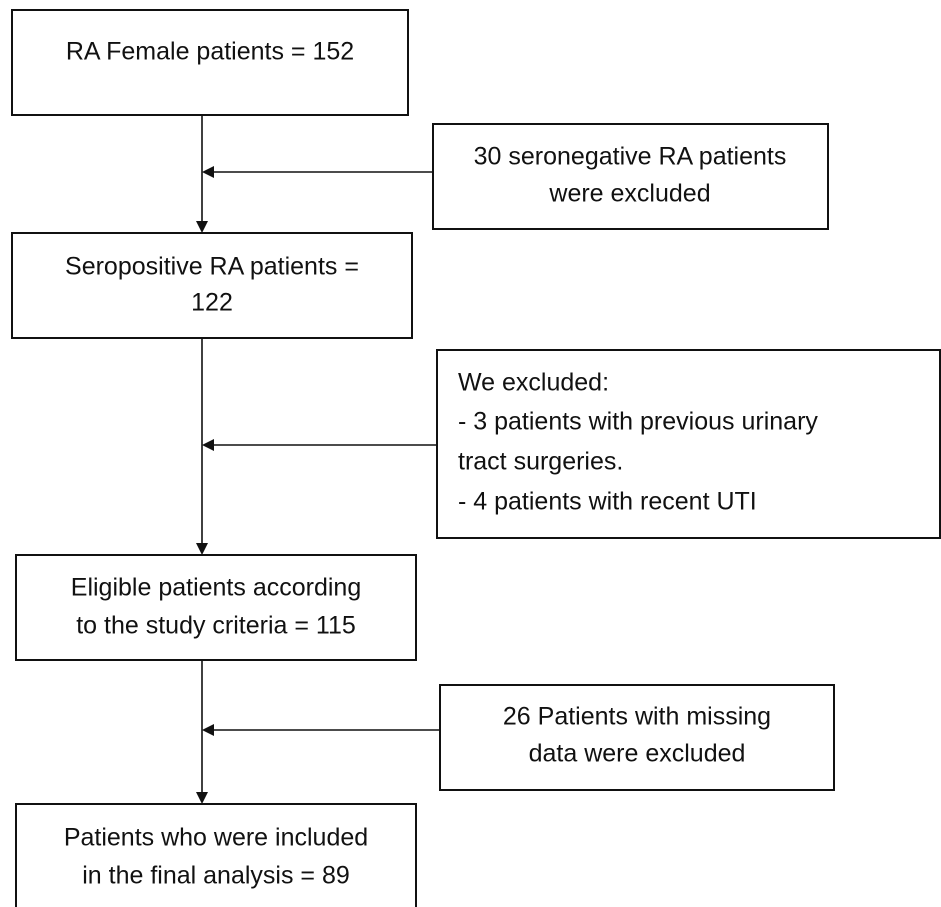  What do you see at coordinates (638, 422) in the screenshot?
I see `box-text: - 3 patients with previous urinary` at bounding box center [638, 422].